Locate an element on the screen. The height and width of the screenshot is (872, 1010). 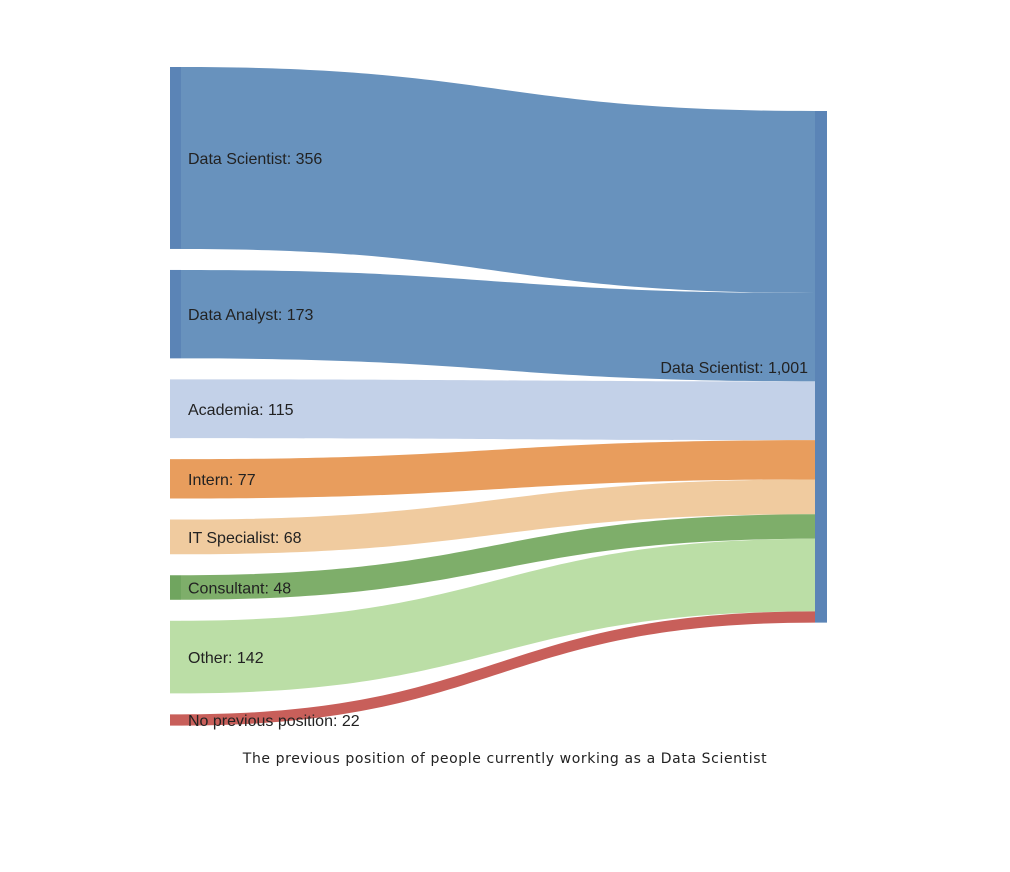
source-label-intern-3: Intern: 77 is located at coordinates (222, 480).